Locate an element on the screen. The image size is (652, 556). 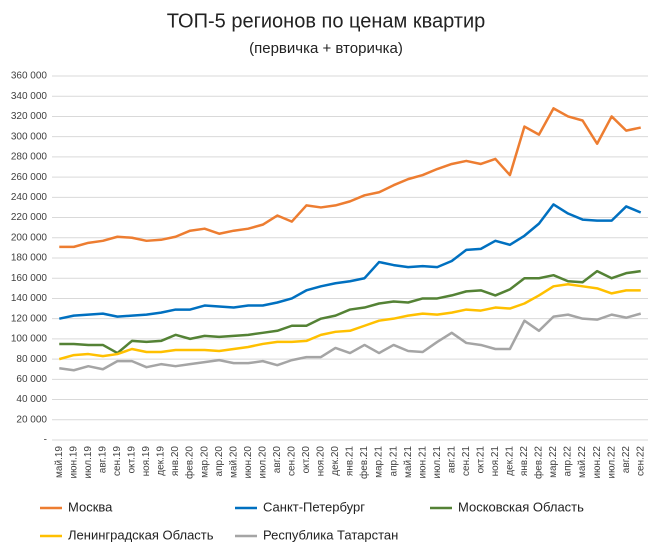
legend-label: Москва is located at coordinates (90, 506).